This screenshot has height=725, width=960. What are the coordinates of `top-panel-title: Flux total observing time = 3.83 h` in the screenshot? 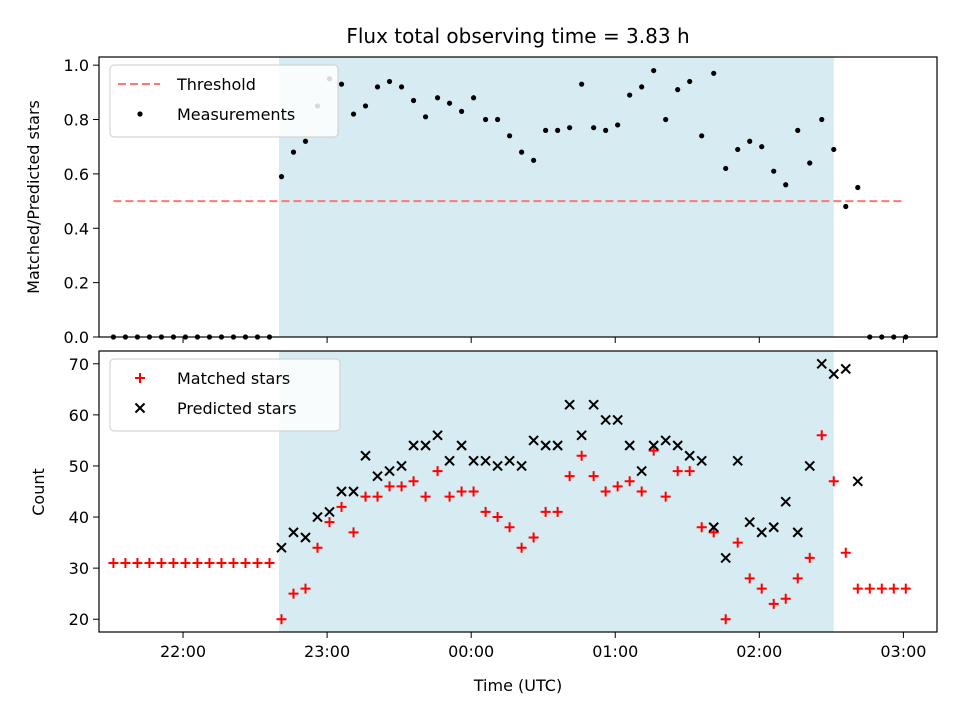 It's located at (517, 36).